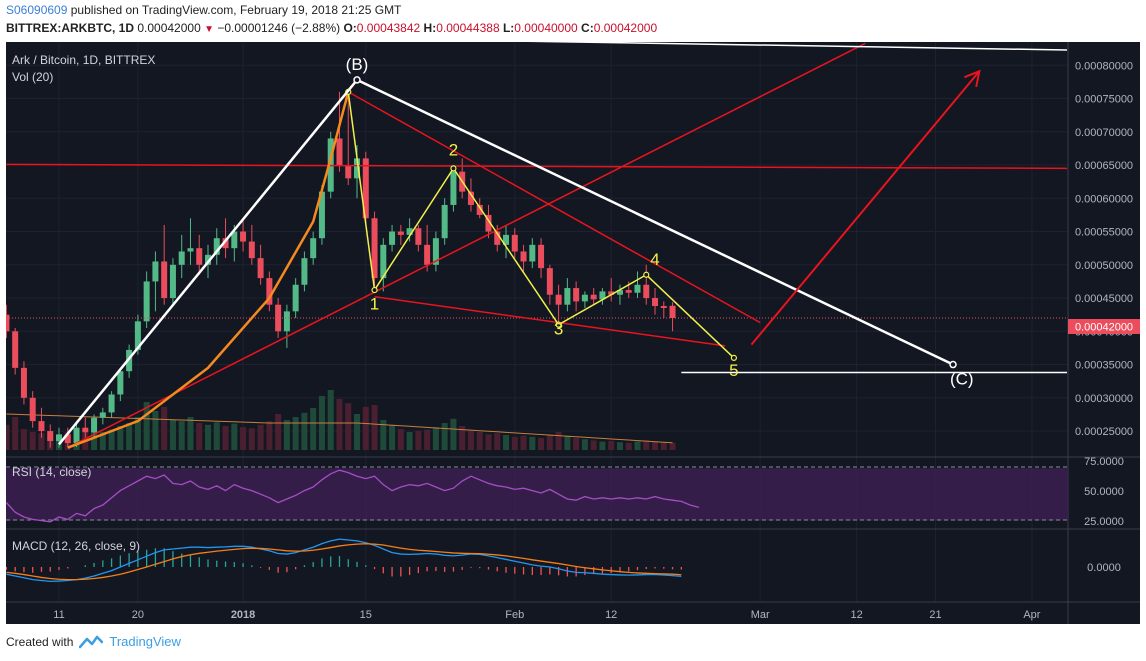 Image resolution: width=1146 pixels, height=661 pixels. Describe the element at coordinates (1104, 366) in the screenshot. I see `price-tick-label: 0.00035000` at that location.